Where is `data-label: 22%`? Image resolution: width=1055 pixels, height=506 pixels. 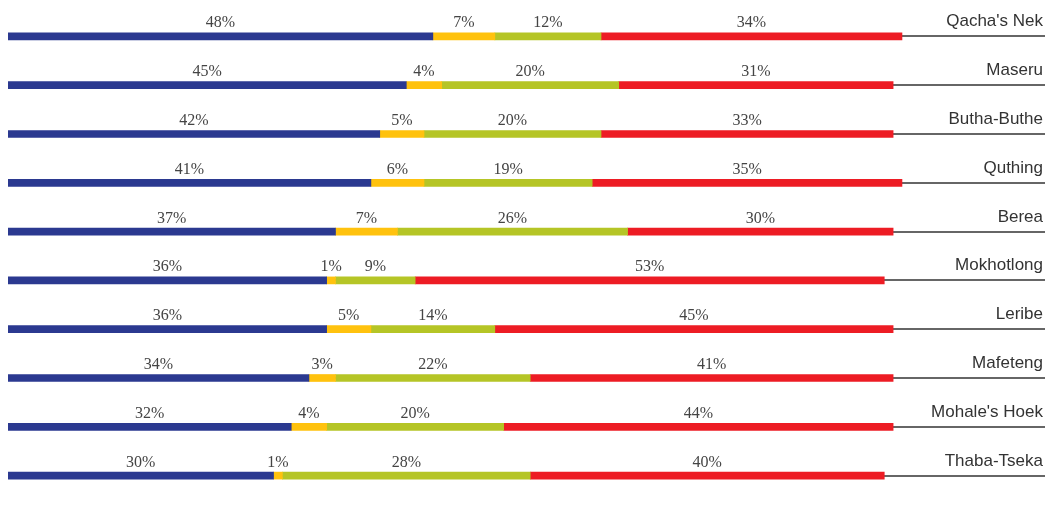 data-label: 22% is located at coordinates (433, 363).